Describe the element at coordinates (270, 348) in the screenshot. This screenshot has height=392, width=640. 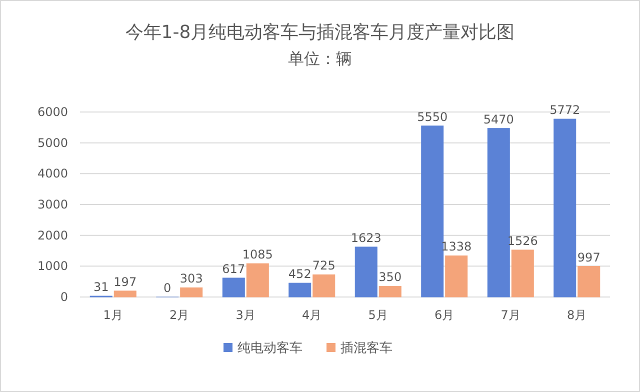
I see `legend-label: 纯电动客车` at that location.